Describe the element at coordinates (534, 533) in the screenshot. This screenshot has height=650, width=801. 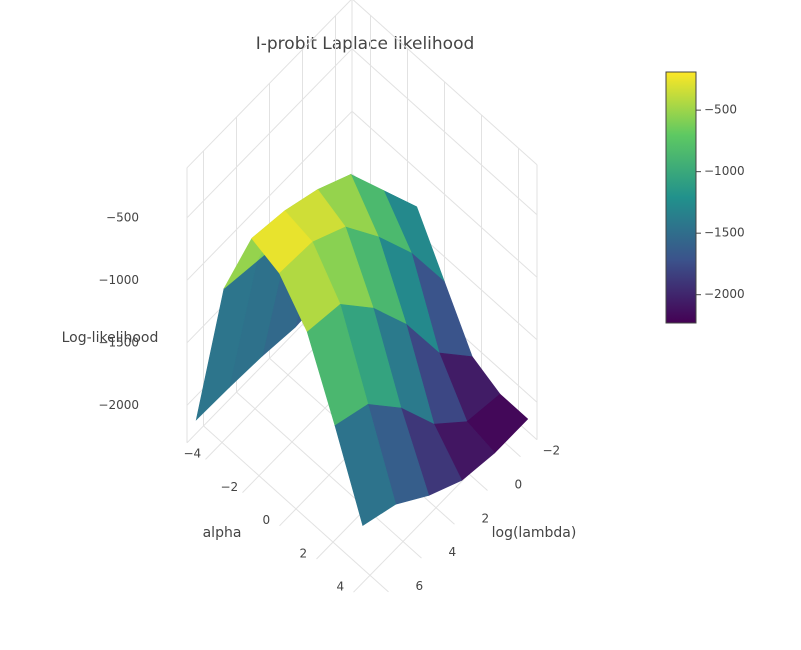
I see `y-axis-title: log(lambda)` at that location.